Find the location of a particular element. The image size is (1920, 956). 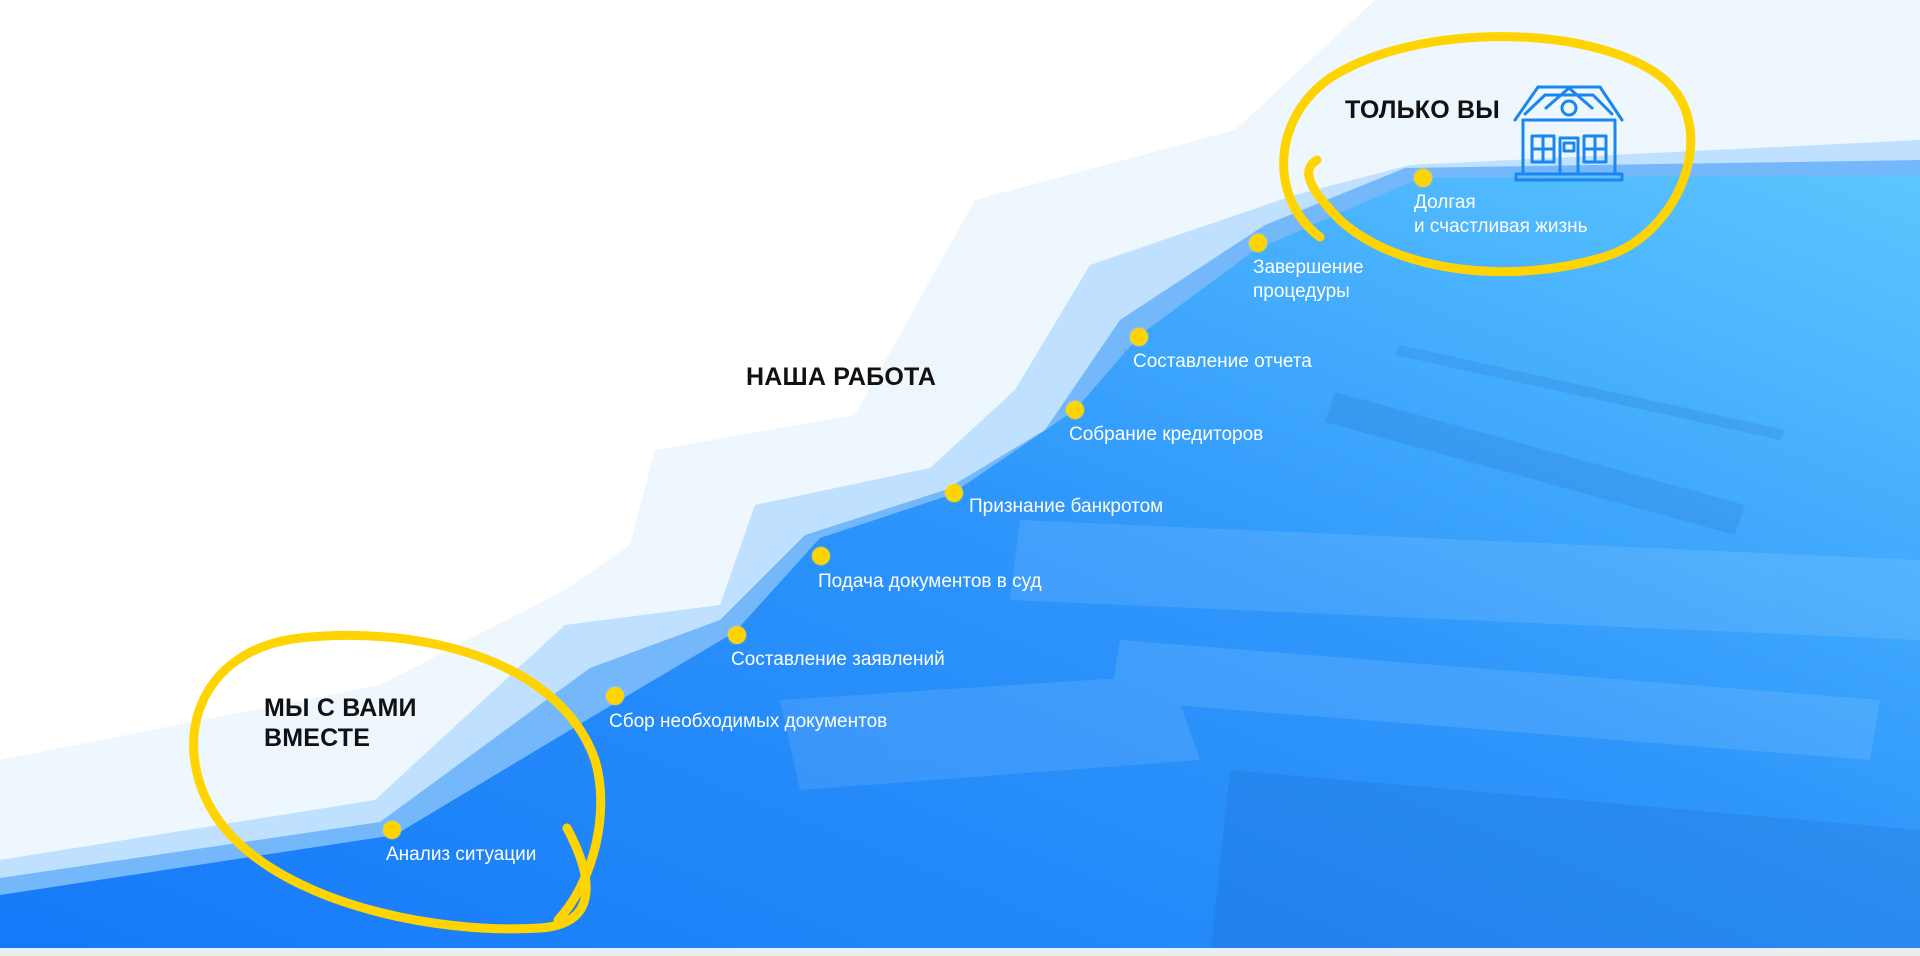

step-label-line: Сбор необходимых документов is located at coordinates (748, 721).